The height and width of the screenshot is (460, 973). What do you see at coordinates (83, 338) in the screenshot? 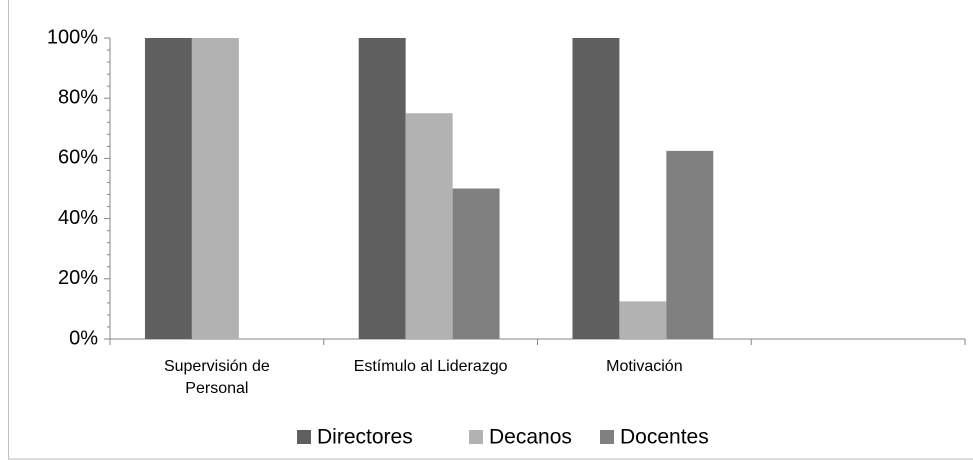
I see `y-tick-label: 0%` at bounding box center [83, 338].